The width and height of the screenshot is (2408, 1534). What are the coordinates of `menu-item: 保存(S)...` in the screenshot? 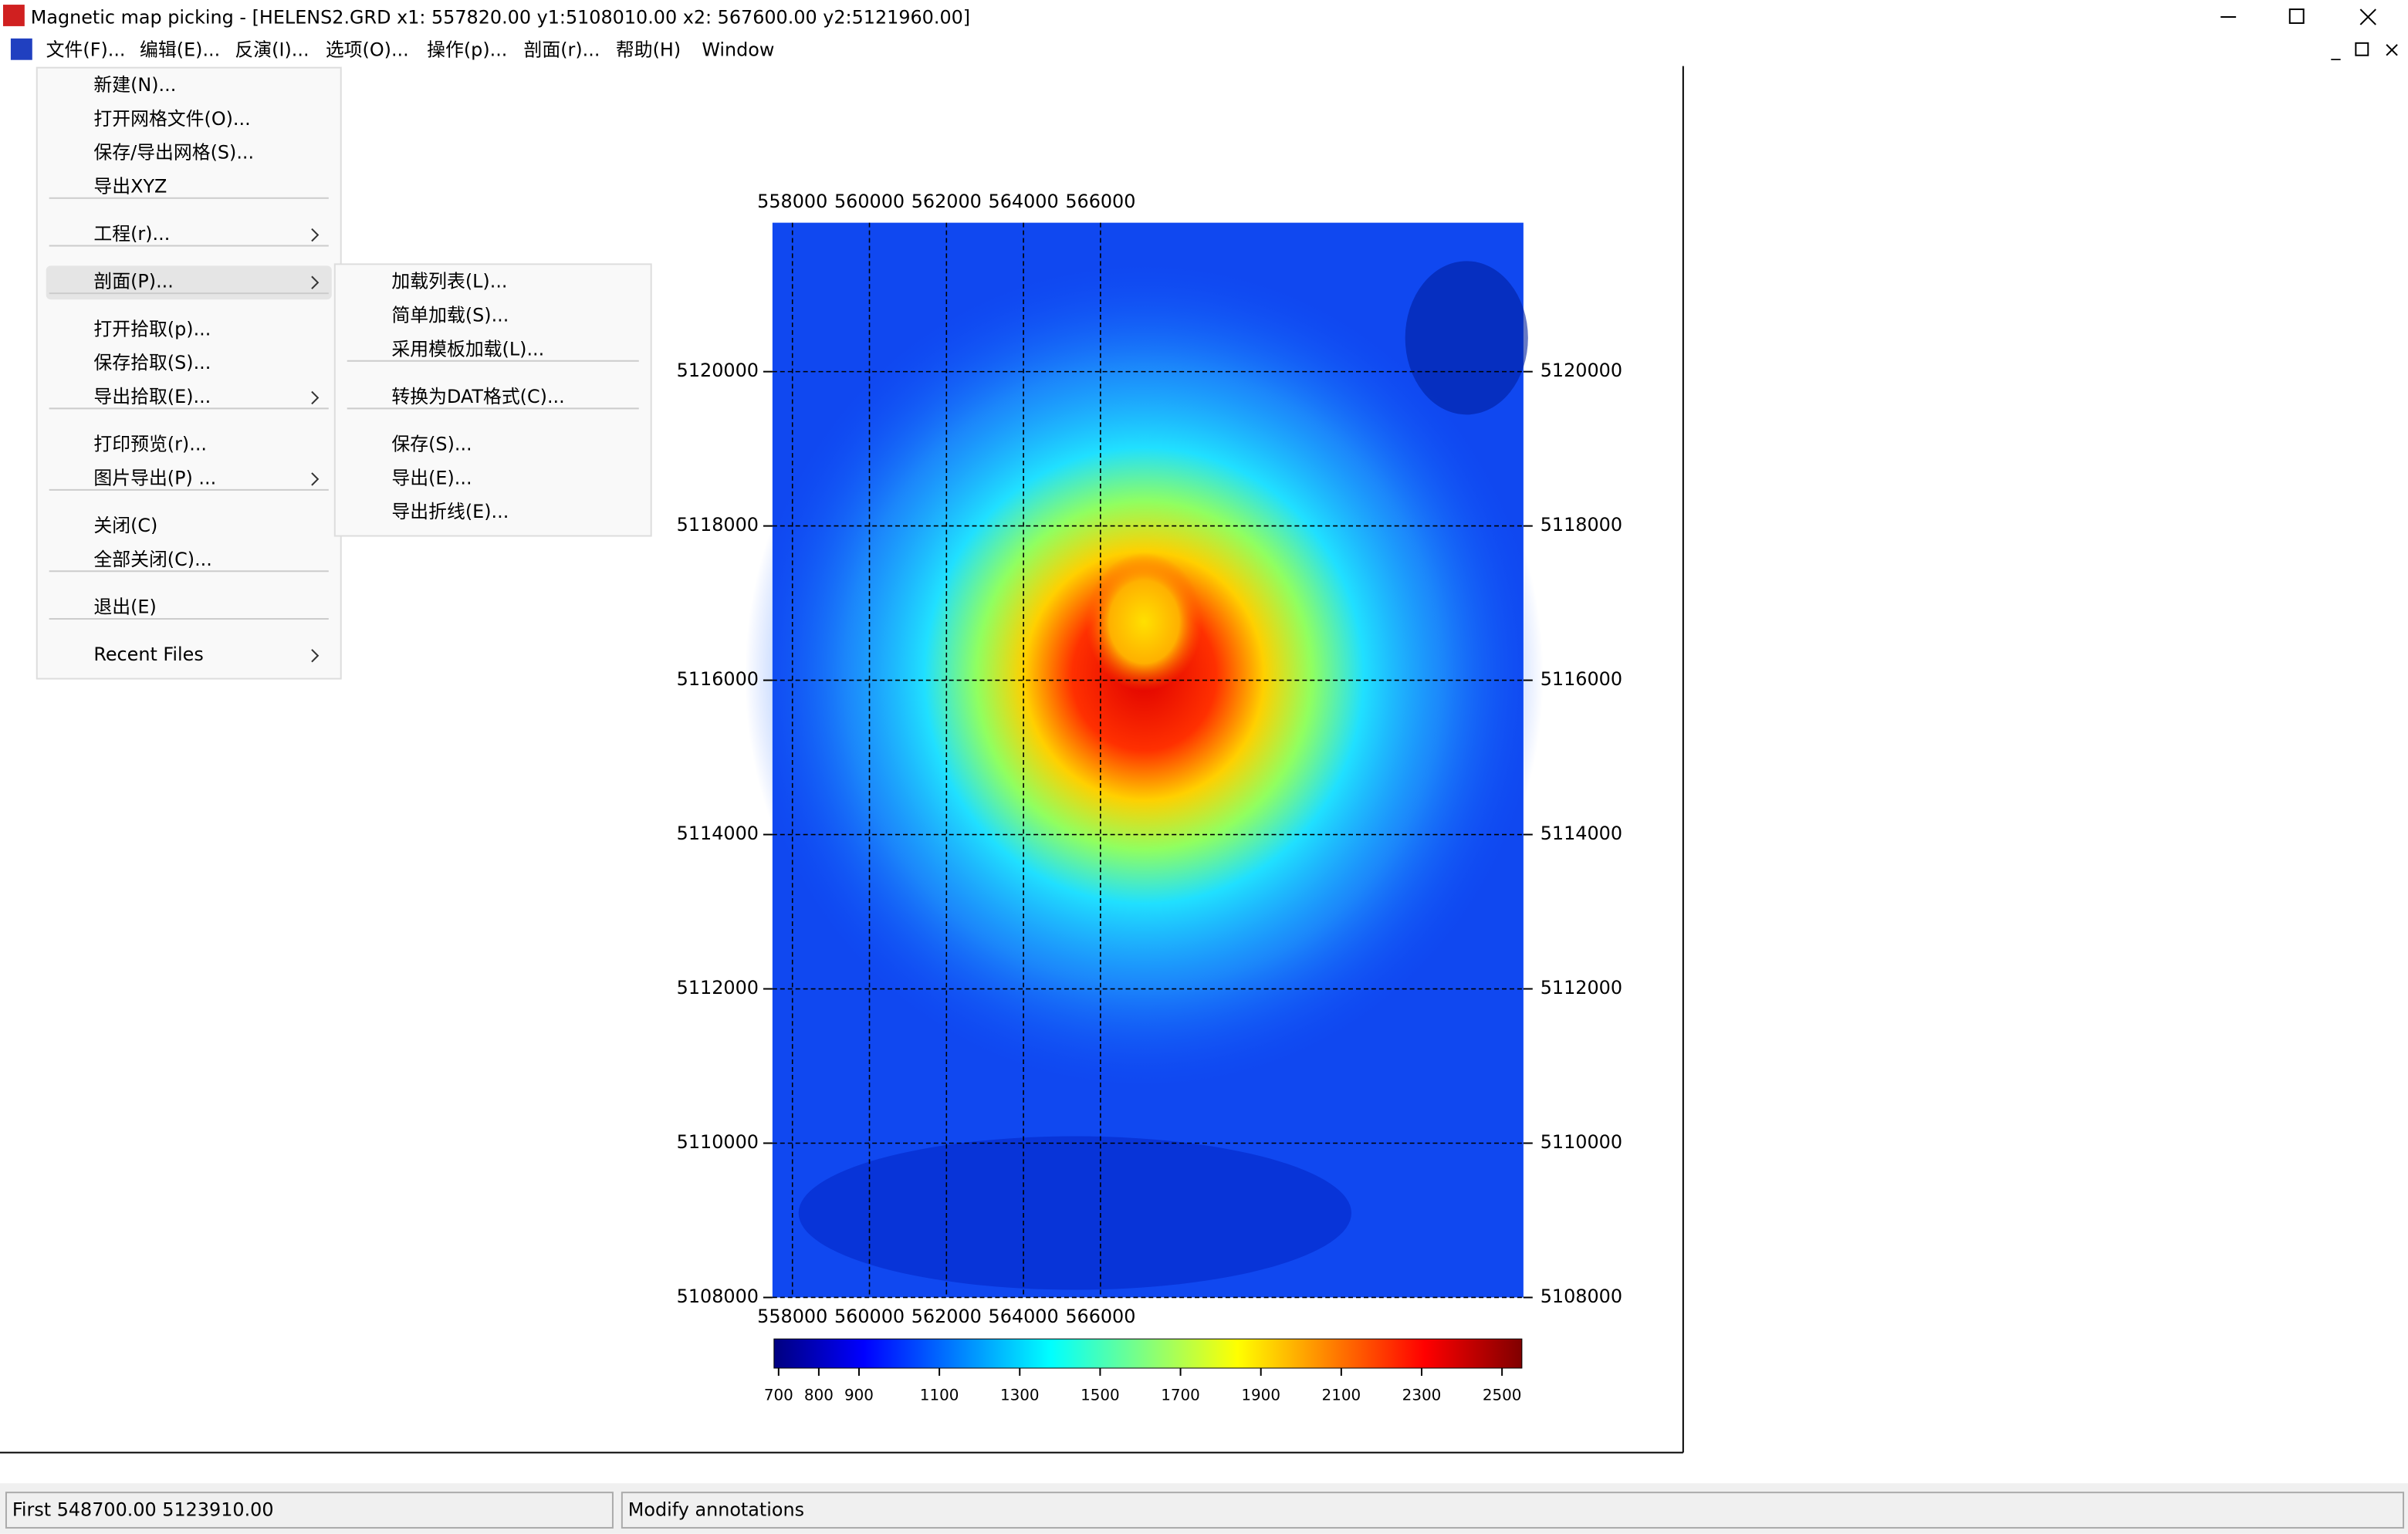 It's located at (431, 444).